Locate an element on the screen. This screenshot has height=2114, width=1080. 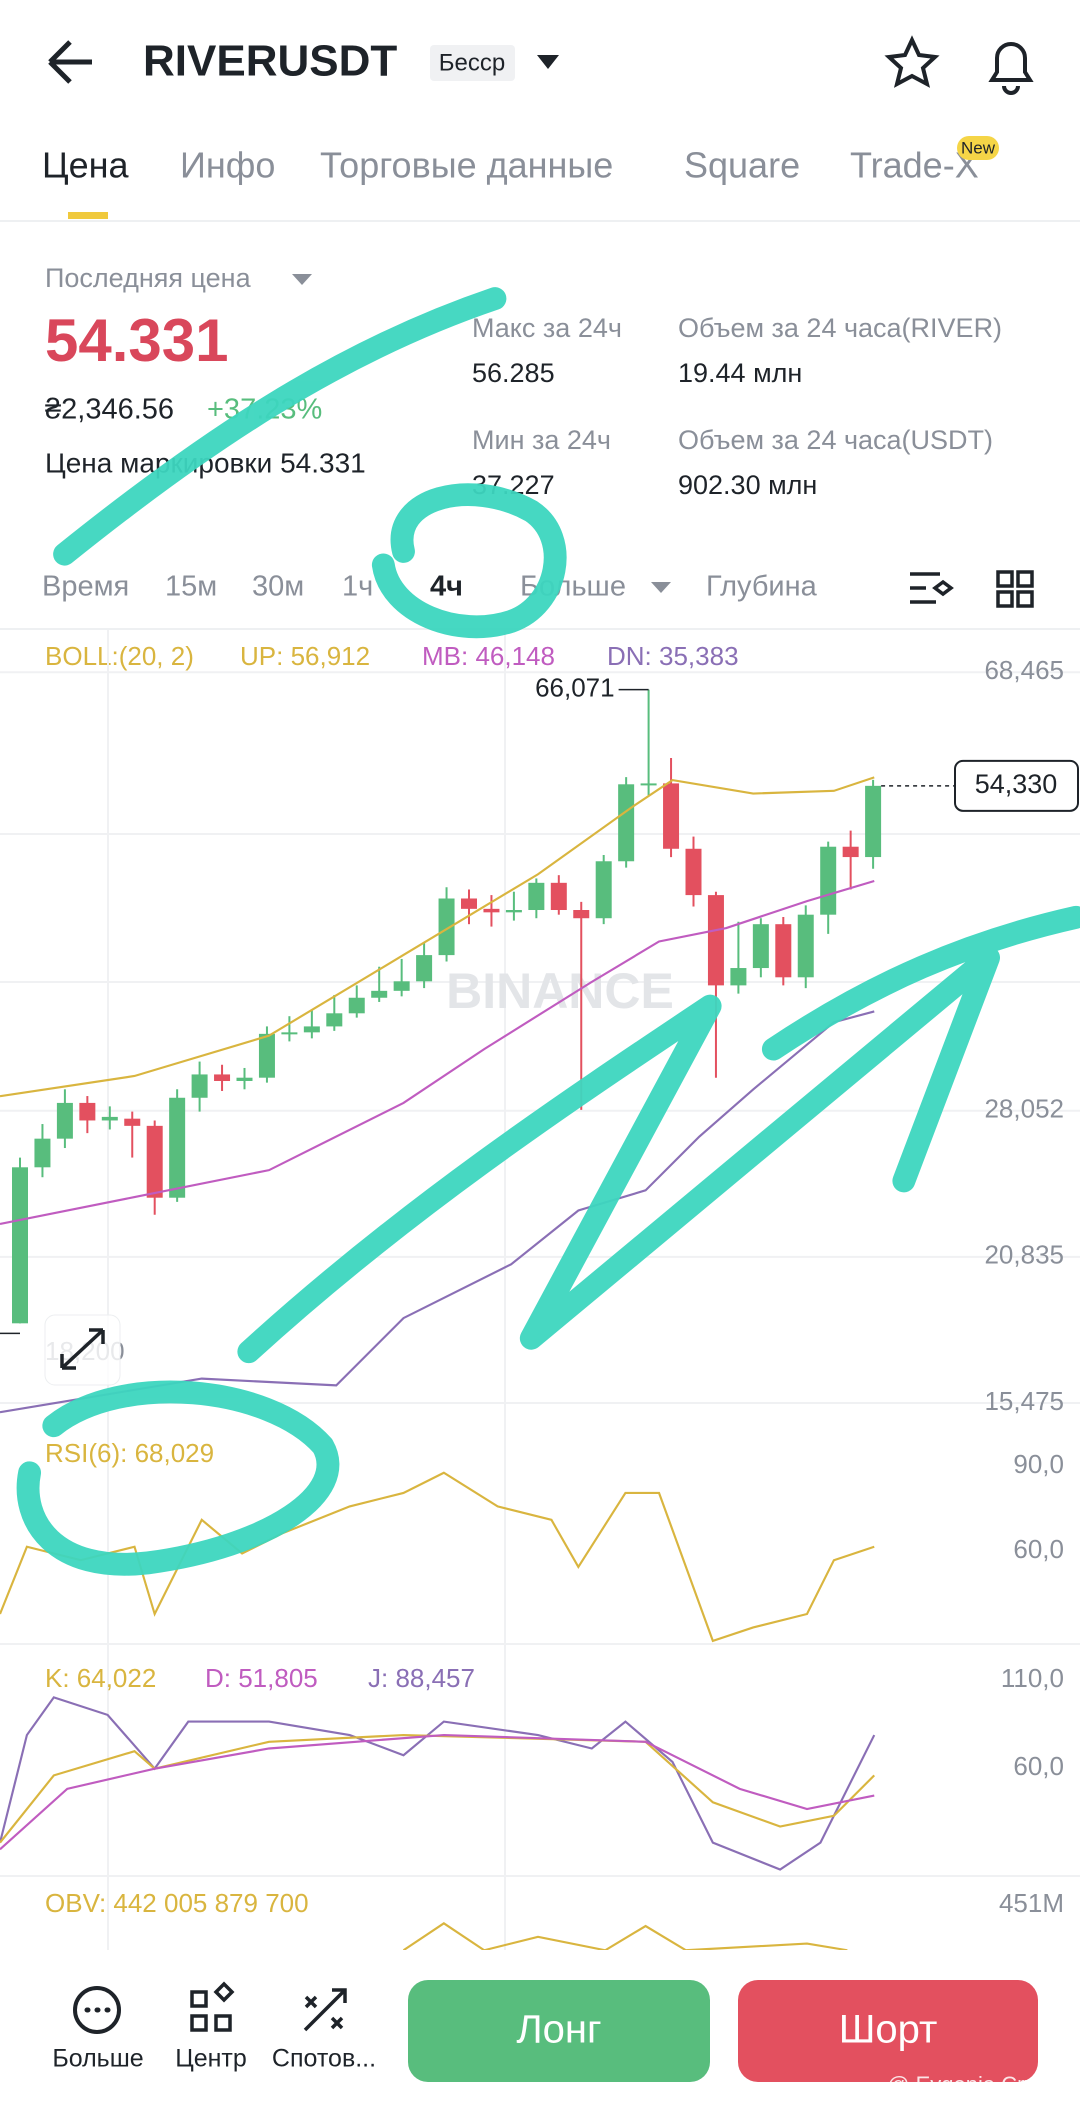
new-badge: New is located at coordinates (978, 147).